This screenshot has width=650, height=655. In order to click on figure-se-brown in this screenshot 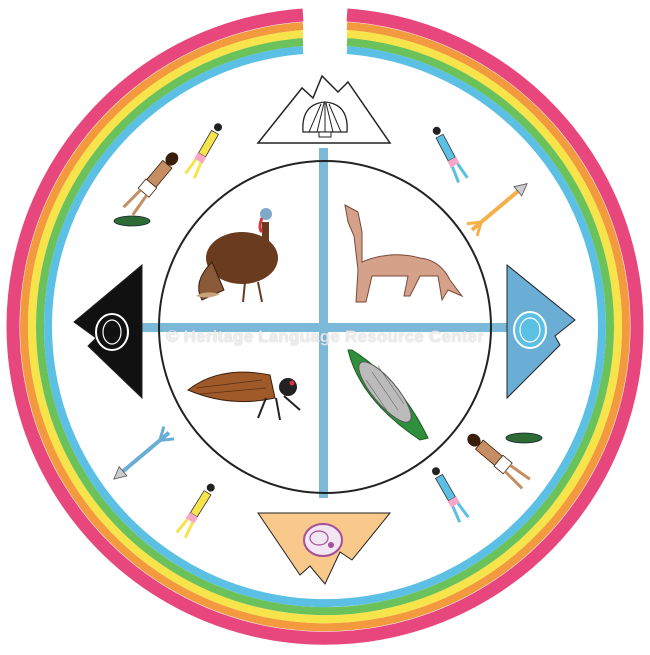, I will do `click(499, 461)`.